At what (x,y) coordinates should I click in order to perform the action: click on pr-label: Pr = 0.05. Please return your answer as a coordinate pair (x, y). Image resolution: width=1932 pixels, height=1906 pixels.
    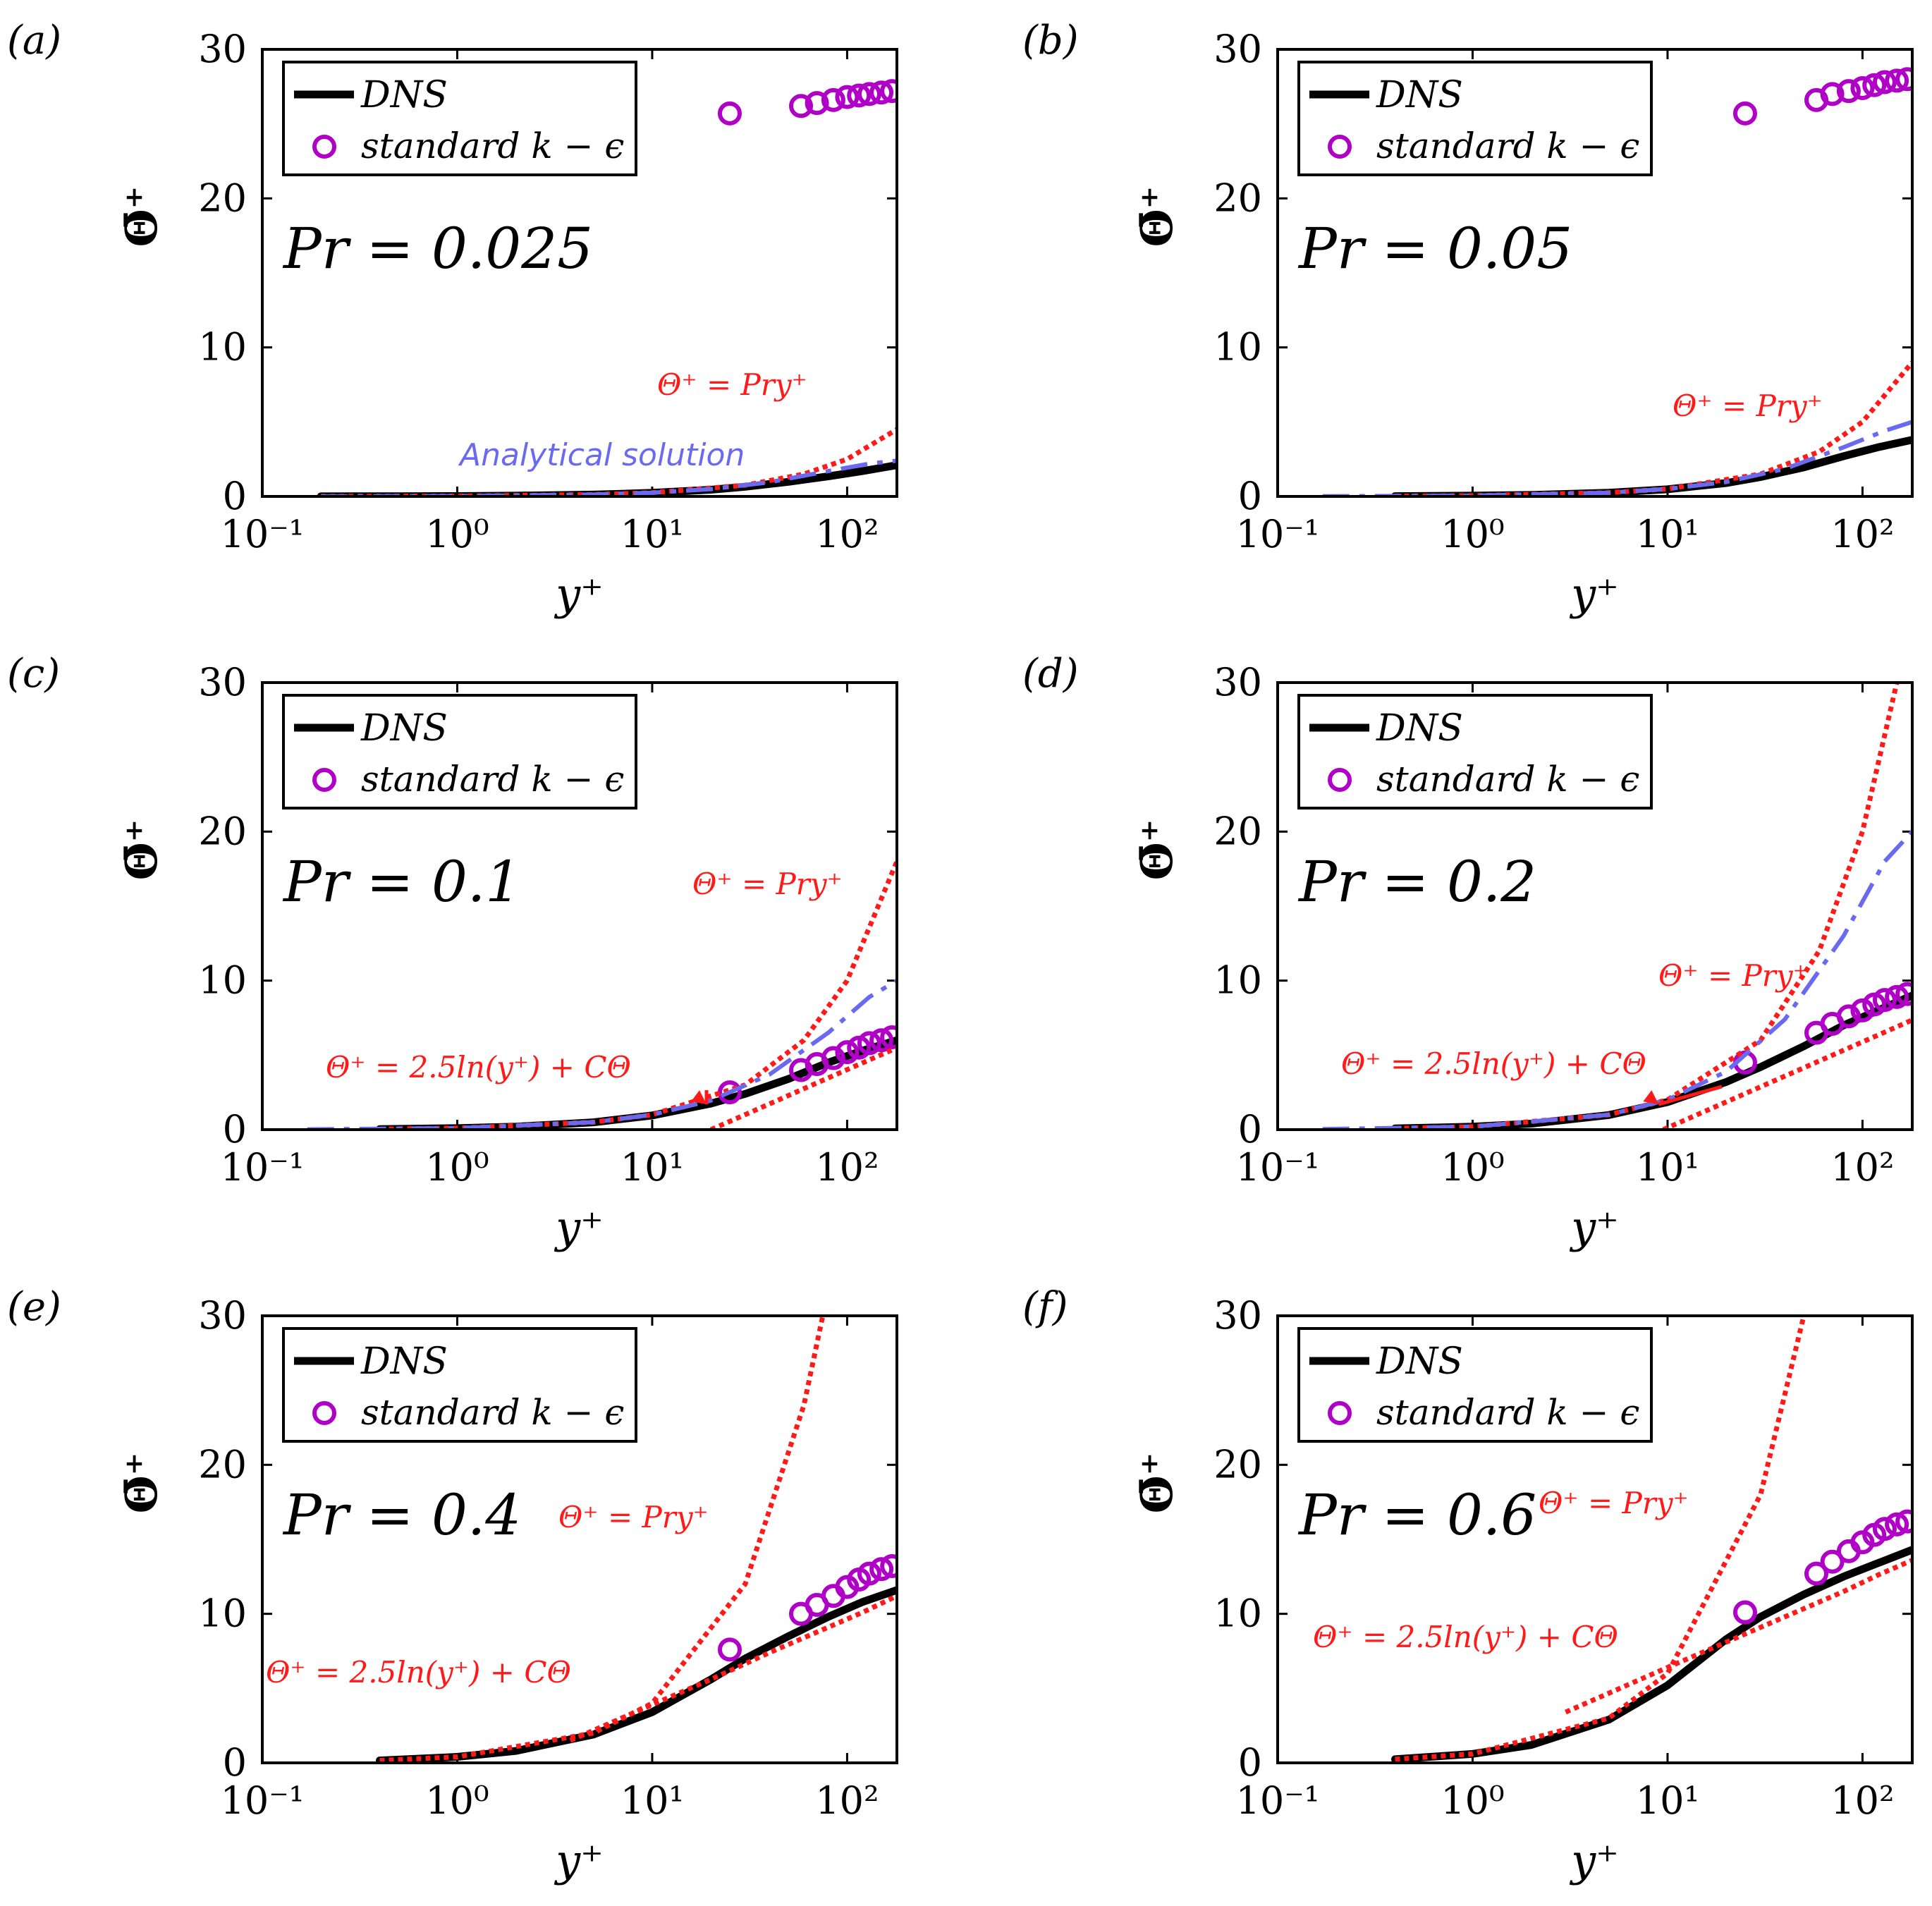
    Looking at the image, I should click on (1435, 248).